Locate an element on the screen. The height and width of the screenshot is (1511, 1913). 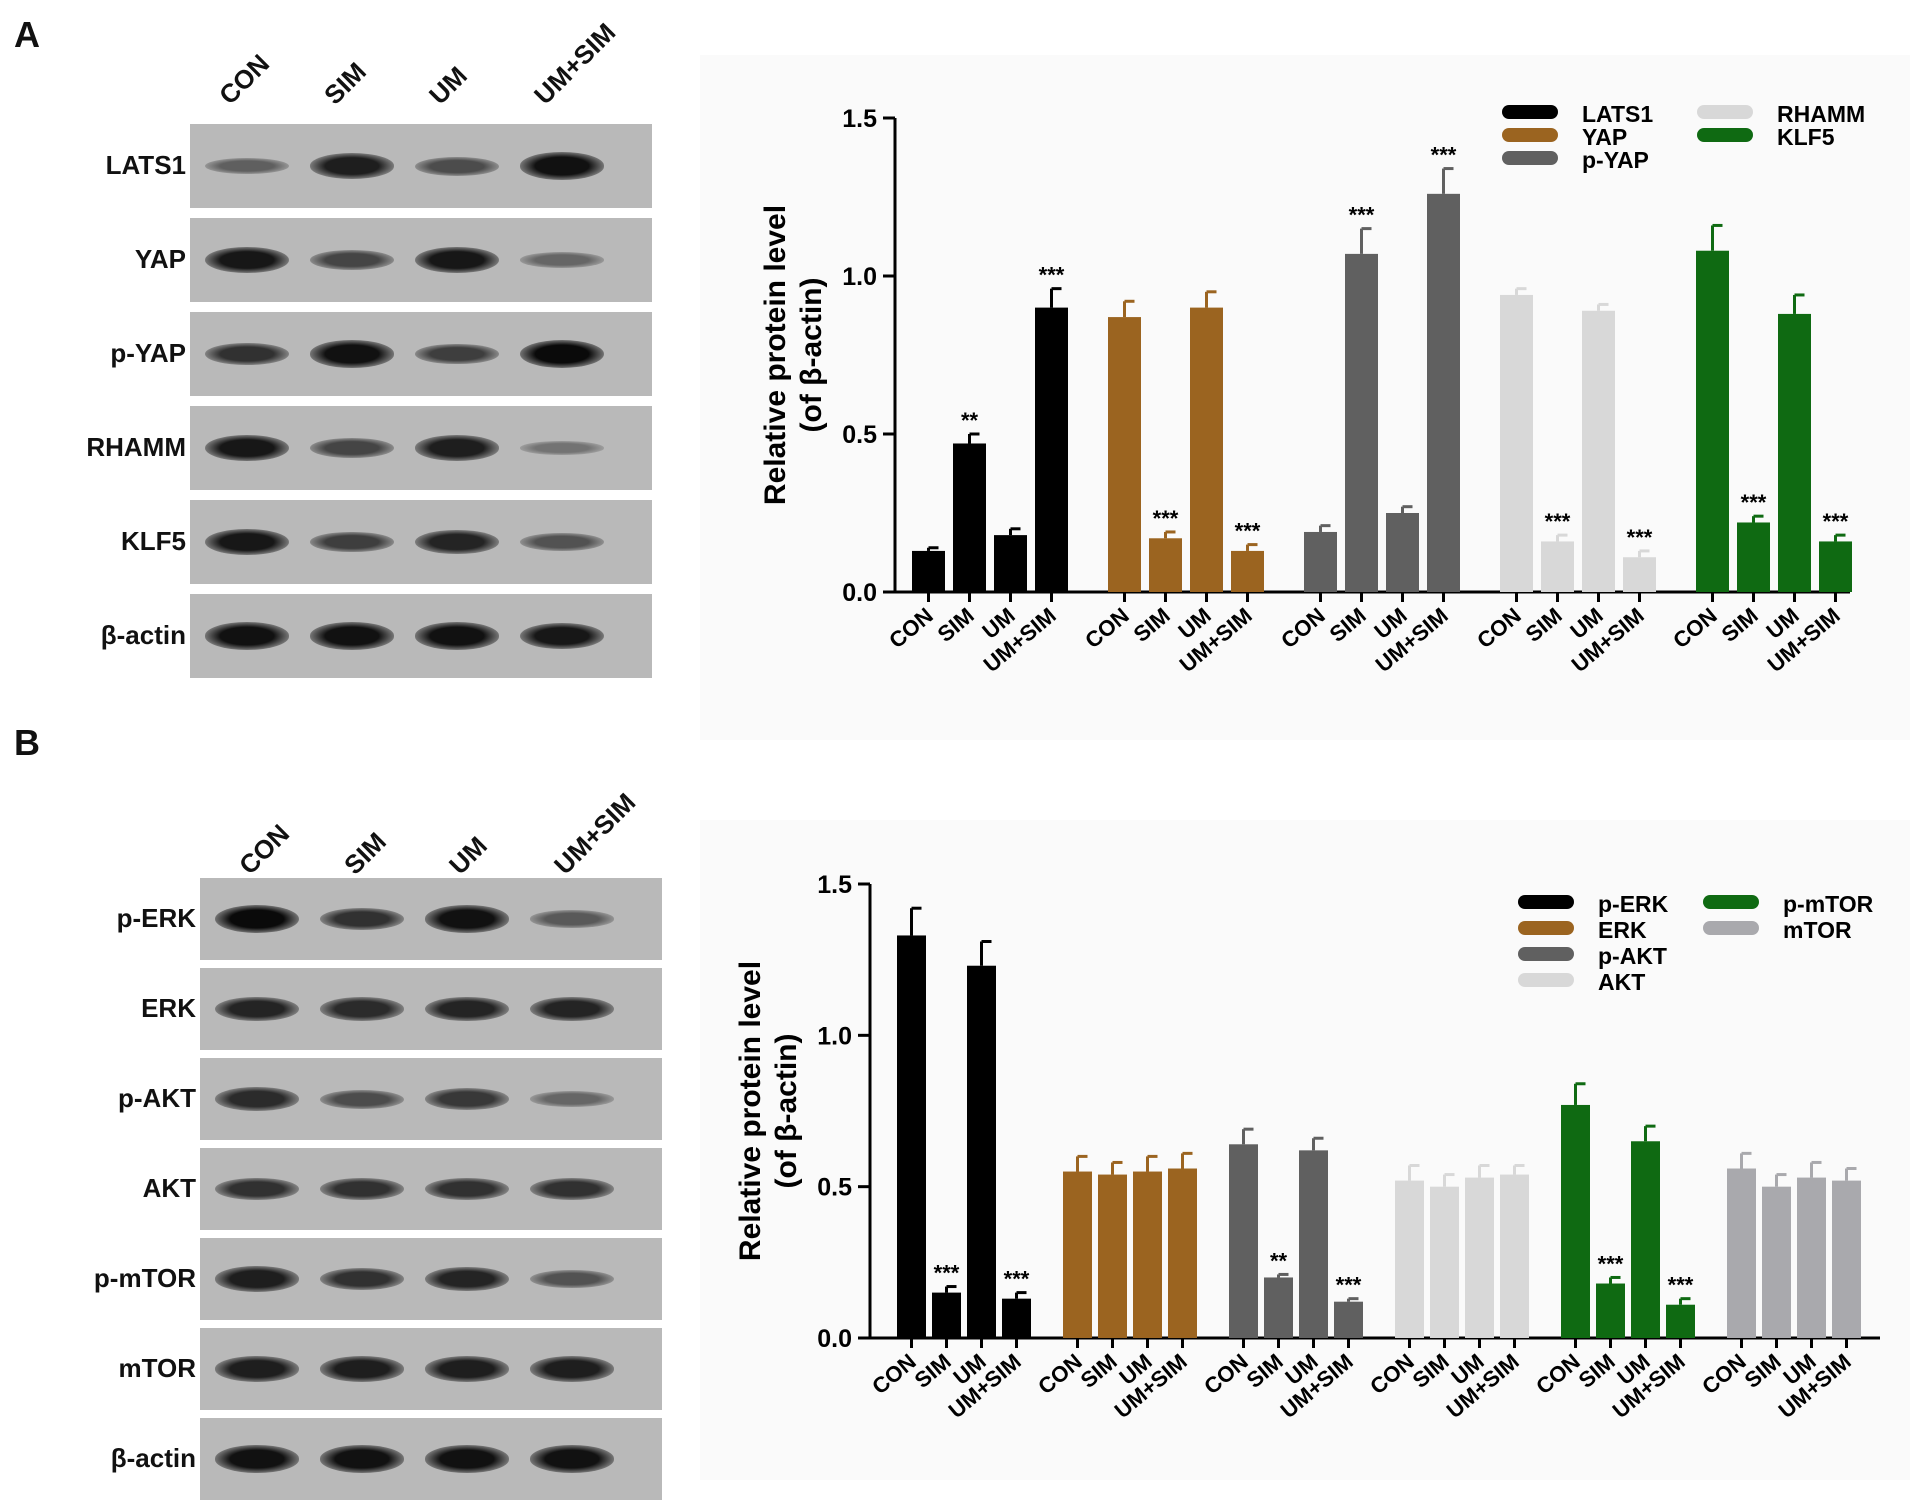
blot-row-label: AKT is located at coordinates (169, 1188).